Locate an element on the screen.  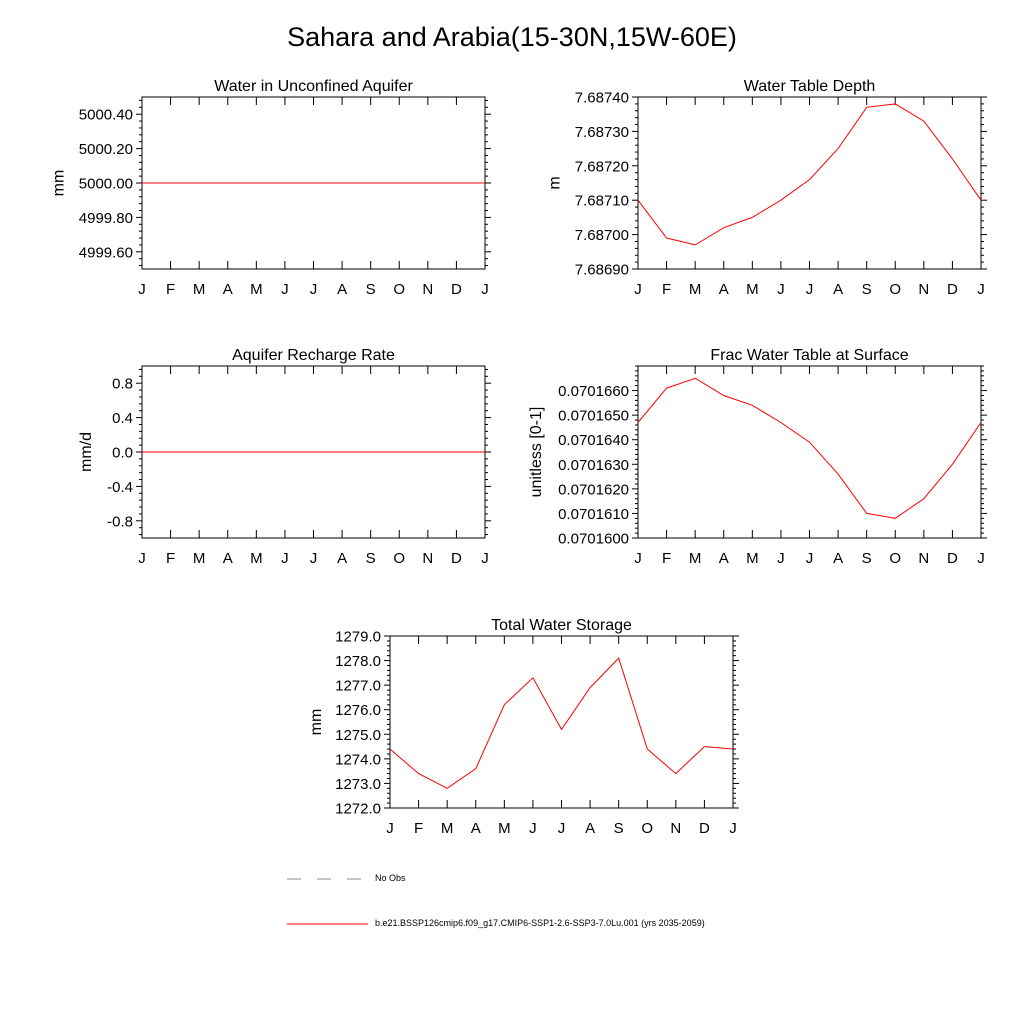
aquifer-water-ytick-label: 4999.60 is located at coordinates (106, 252).